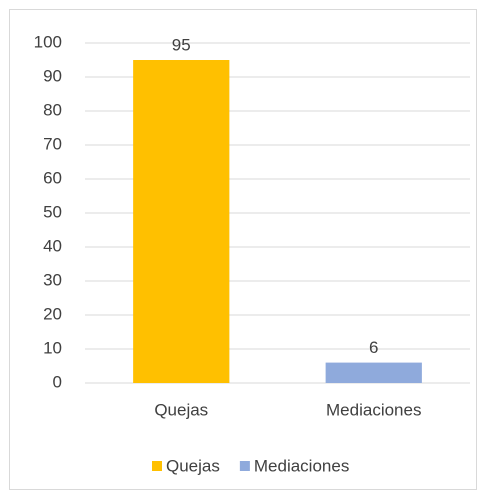 This screenshot has width=486, height=504. Describe the element at coordinates (181, 44) in the screenshot. I see `data-label: 95` at that location.